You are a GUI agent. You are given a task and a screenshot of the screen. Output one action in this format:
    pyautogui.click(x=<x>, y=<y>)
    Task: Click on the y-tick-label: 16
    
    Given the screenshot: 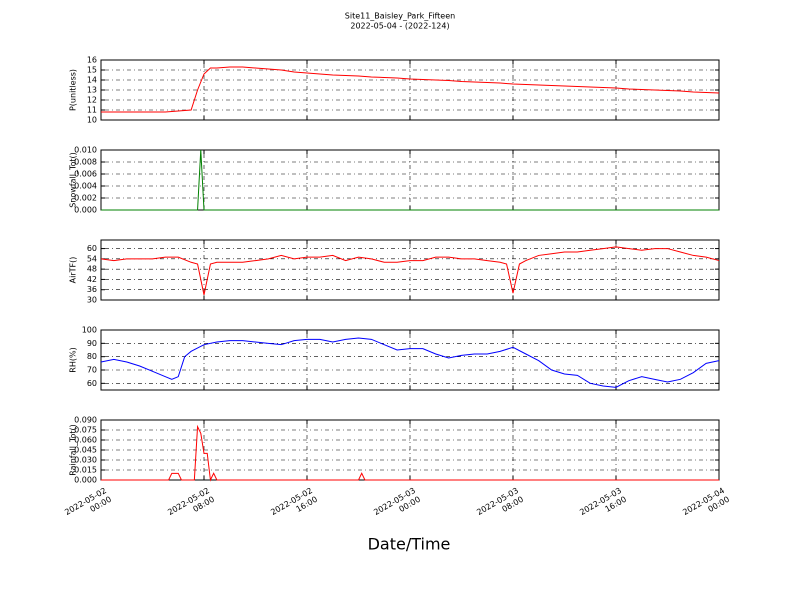 What is the action you would take?
    pyautogui.click(x=92, y=60)
    